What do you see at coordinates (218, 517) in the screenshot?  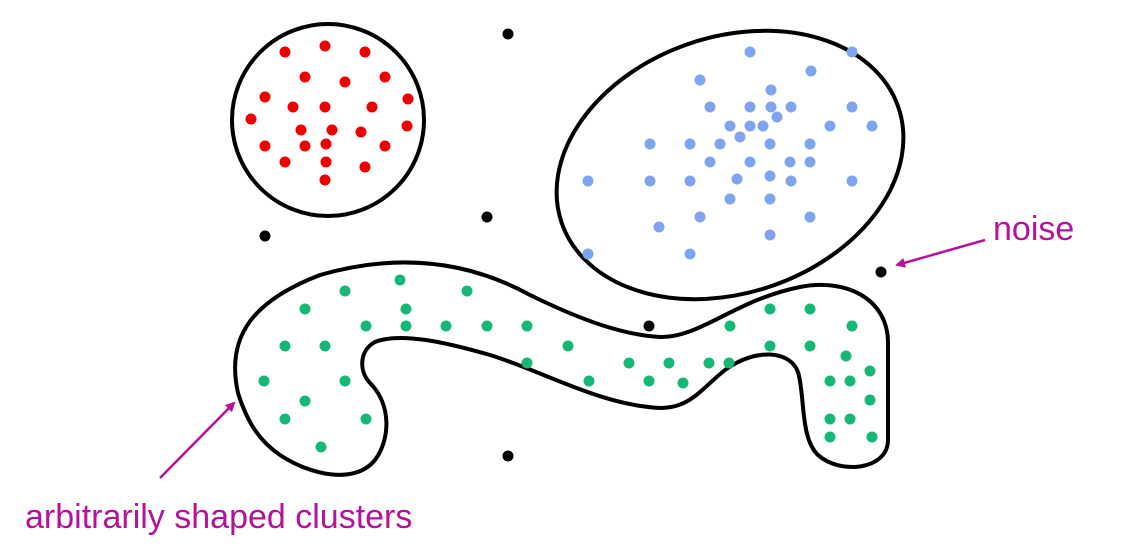 I see `clusters-label: arbitrarily shaped clusters` at bounding box center [218, 517].